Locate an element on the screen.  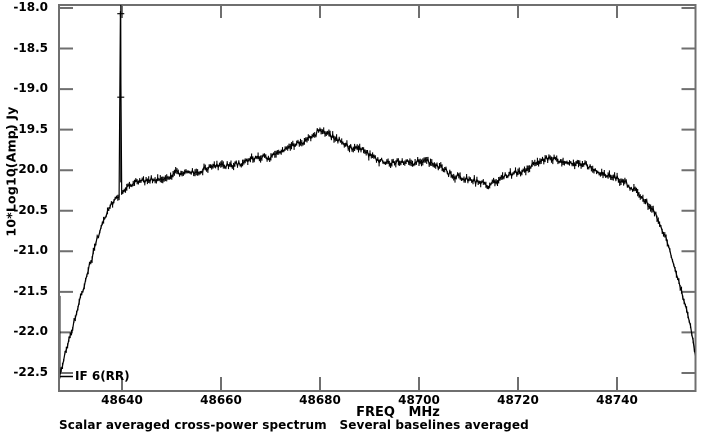
if-annotation-label: IF 6(RR) is located at coordinates (102, 376).